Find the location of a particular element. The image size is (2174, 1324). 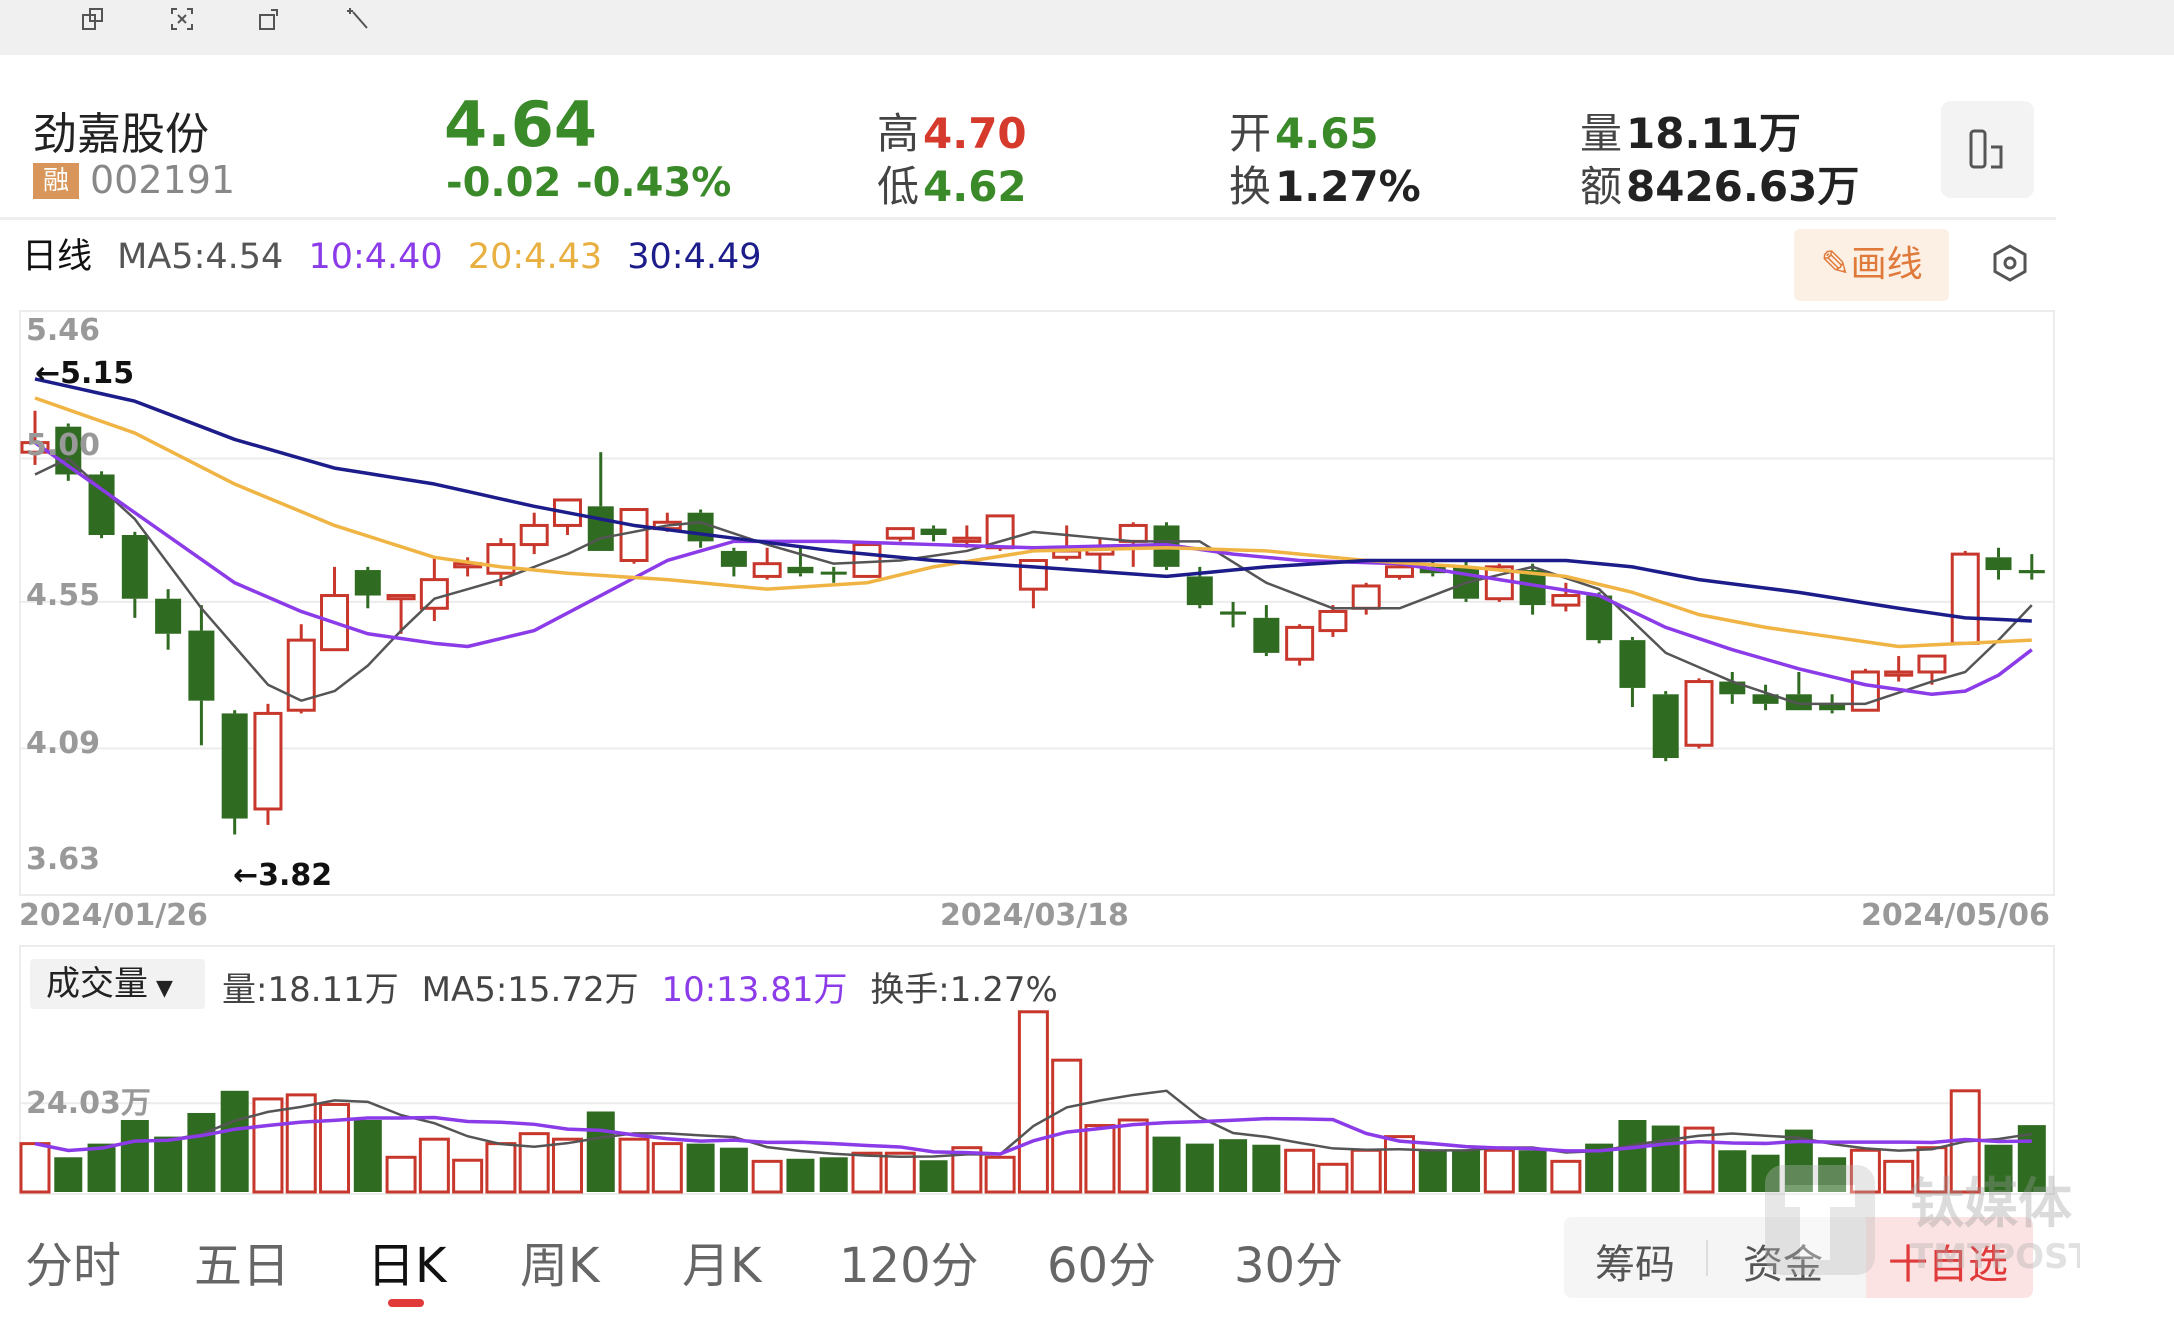

chips-button: 筹码 is located at coordinates (1635, 1265).